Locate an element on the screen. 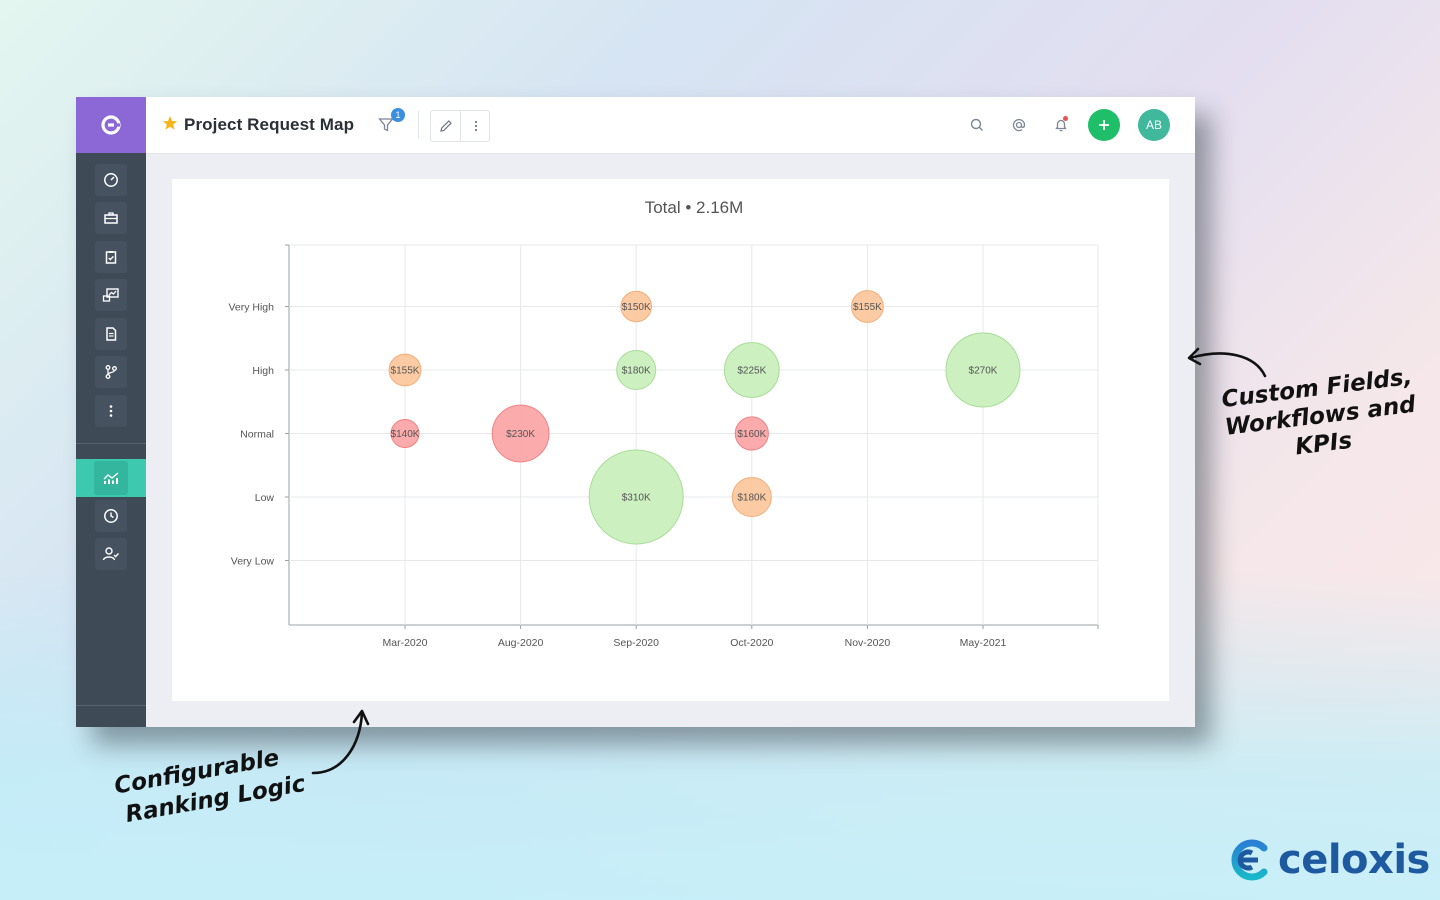 This screenshot has width=1440, height=900. sidebar-item-tasks is located at coordinates (111, 257).